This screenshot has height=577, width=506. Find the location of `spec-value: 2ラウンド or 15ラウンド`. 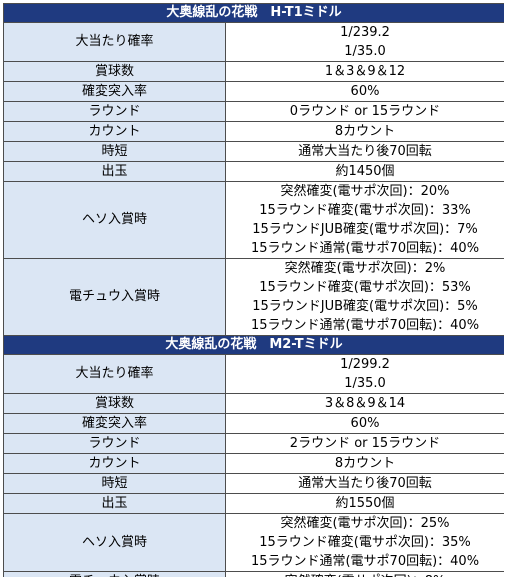

spec-value: 2ラウンド or 15ラウンド is located at coordinates (364, 443).